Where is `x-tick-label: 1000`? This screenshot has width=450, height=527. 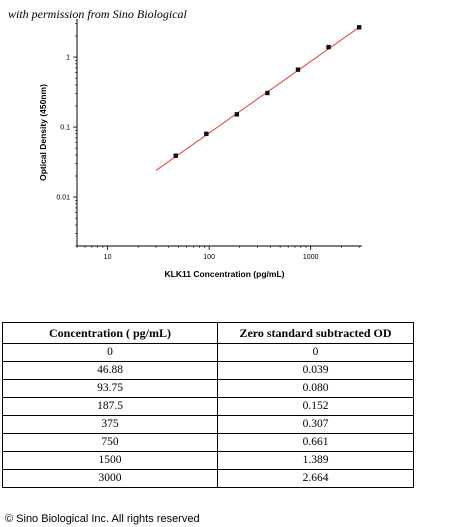 x-tick-label: 1000 is located at coordinates (311, 257).